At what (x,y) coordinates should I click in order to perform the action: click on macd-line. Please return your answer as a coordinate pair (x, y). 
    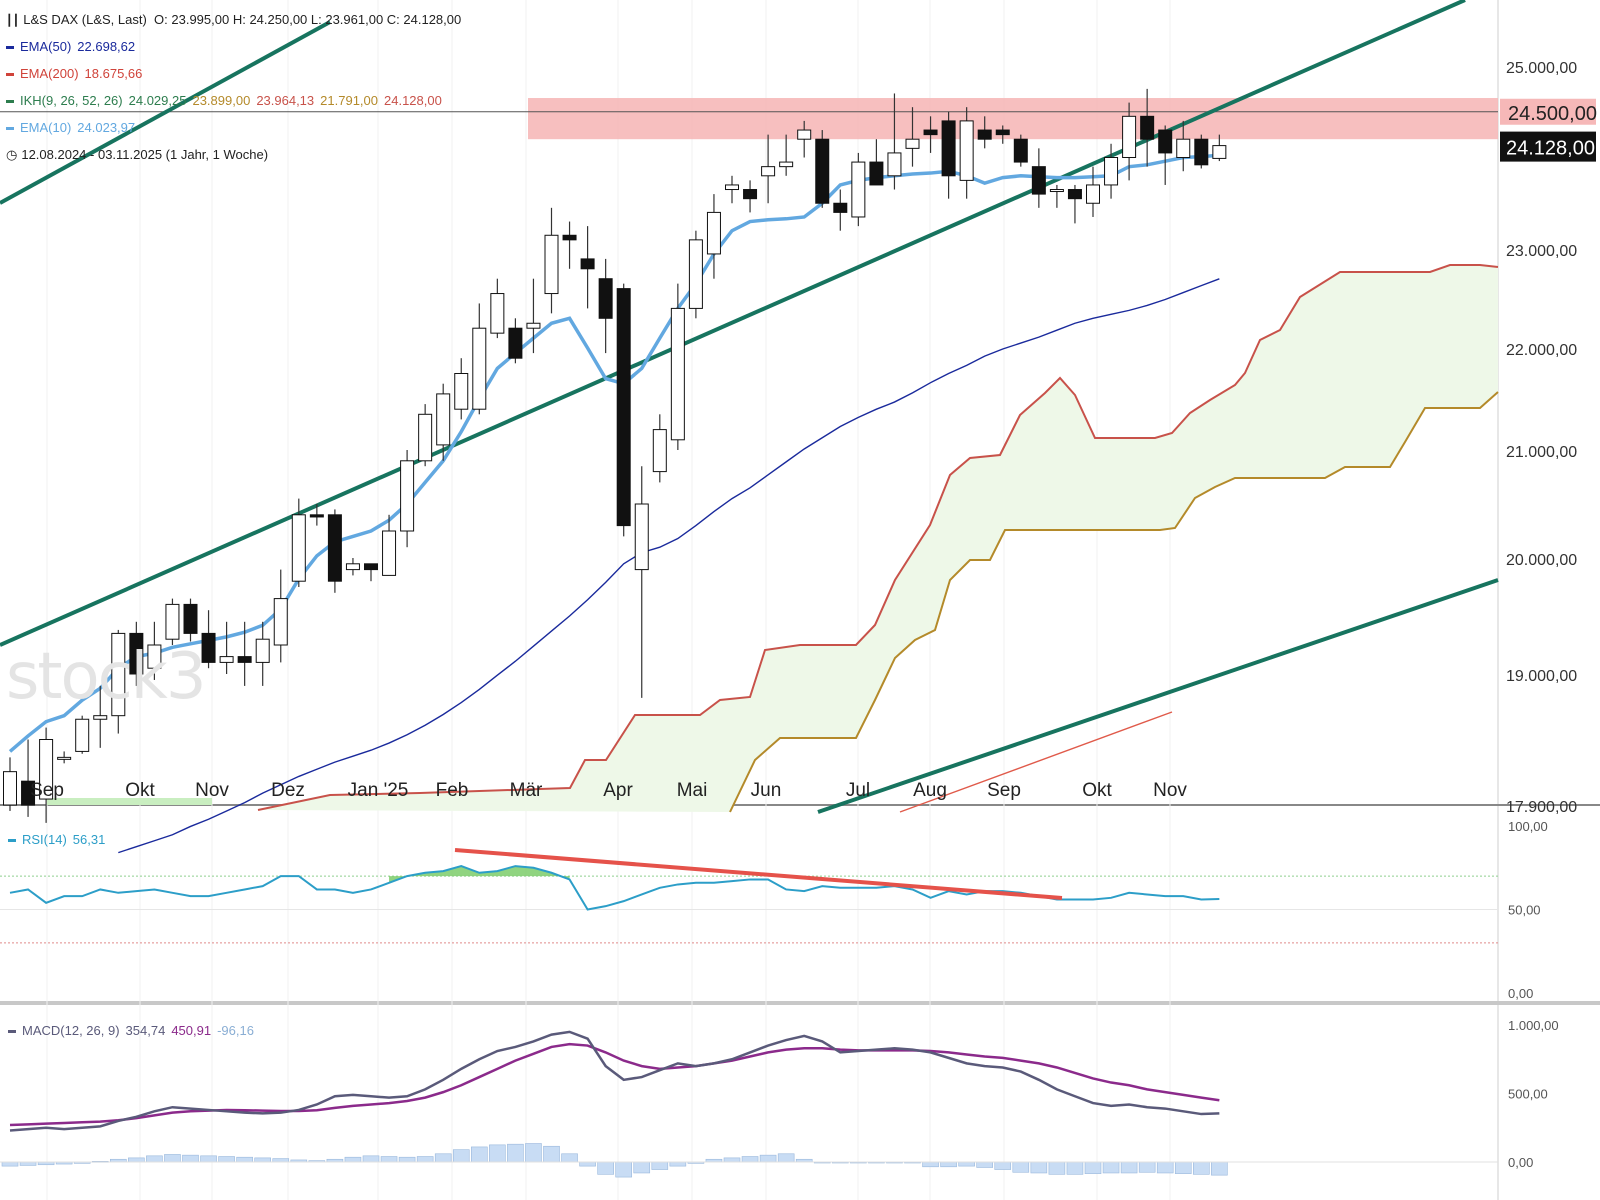
    Looking at the image, I should click on (614, 1081).